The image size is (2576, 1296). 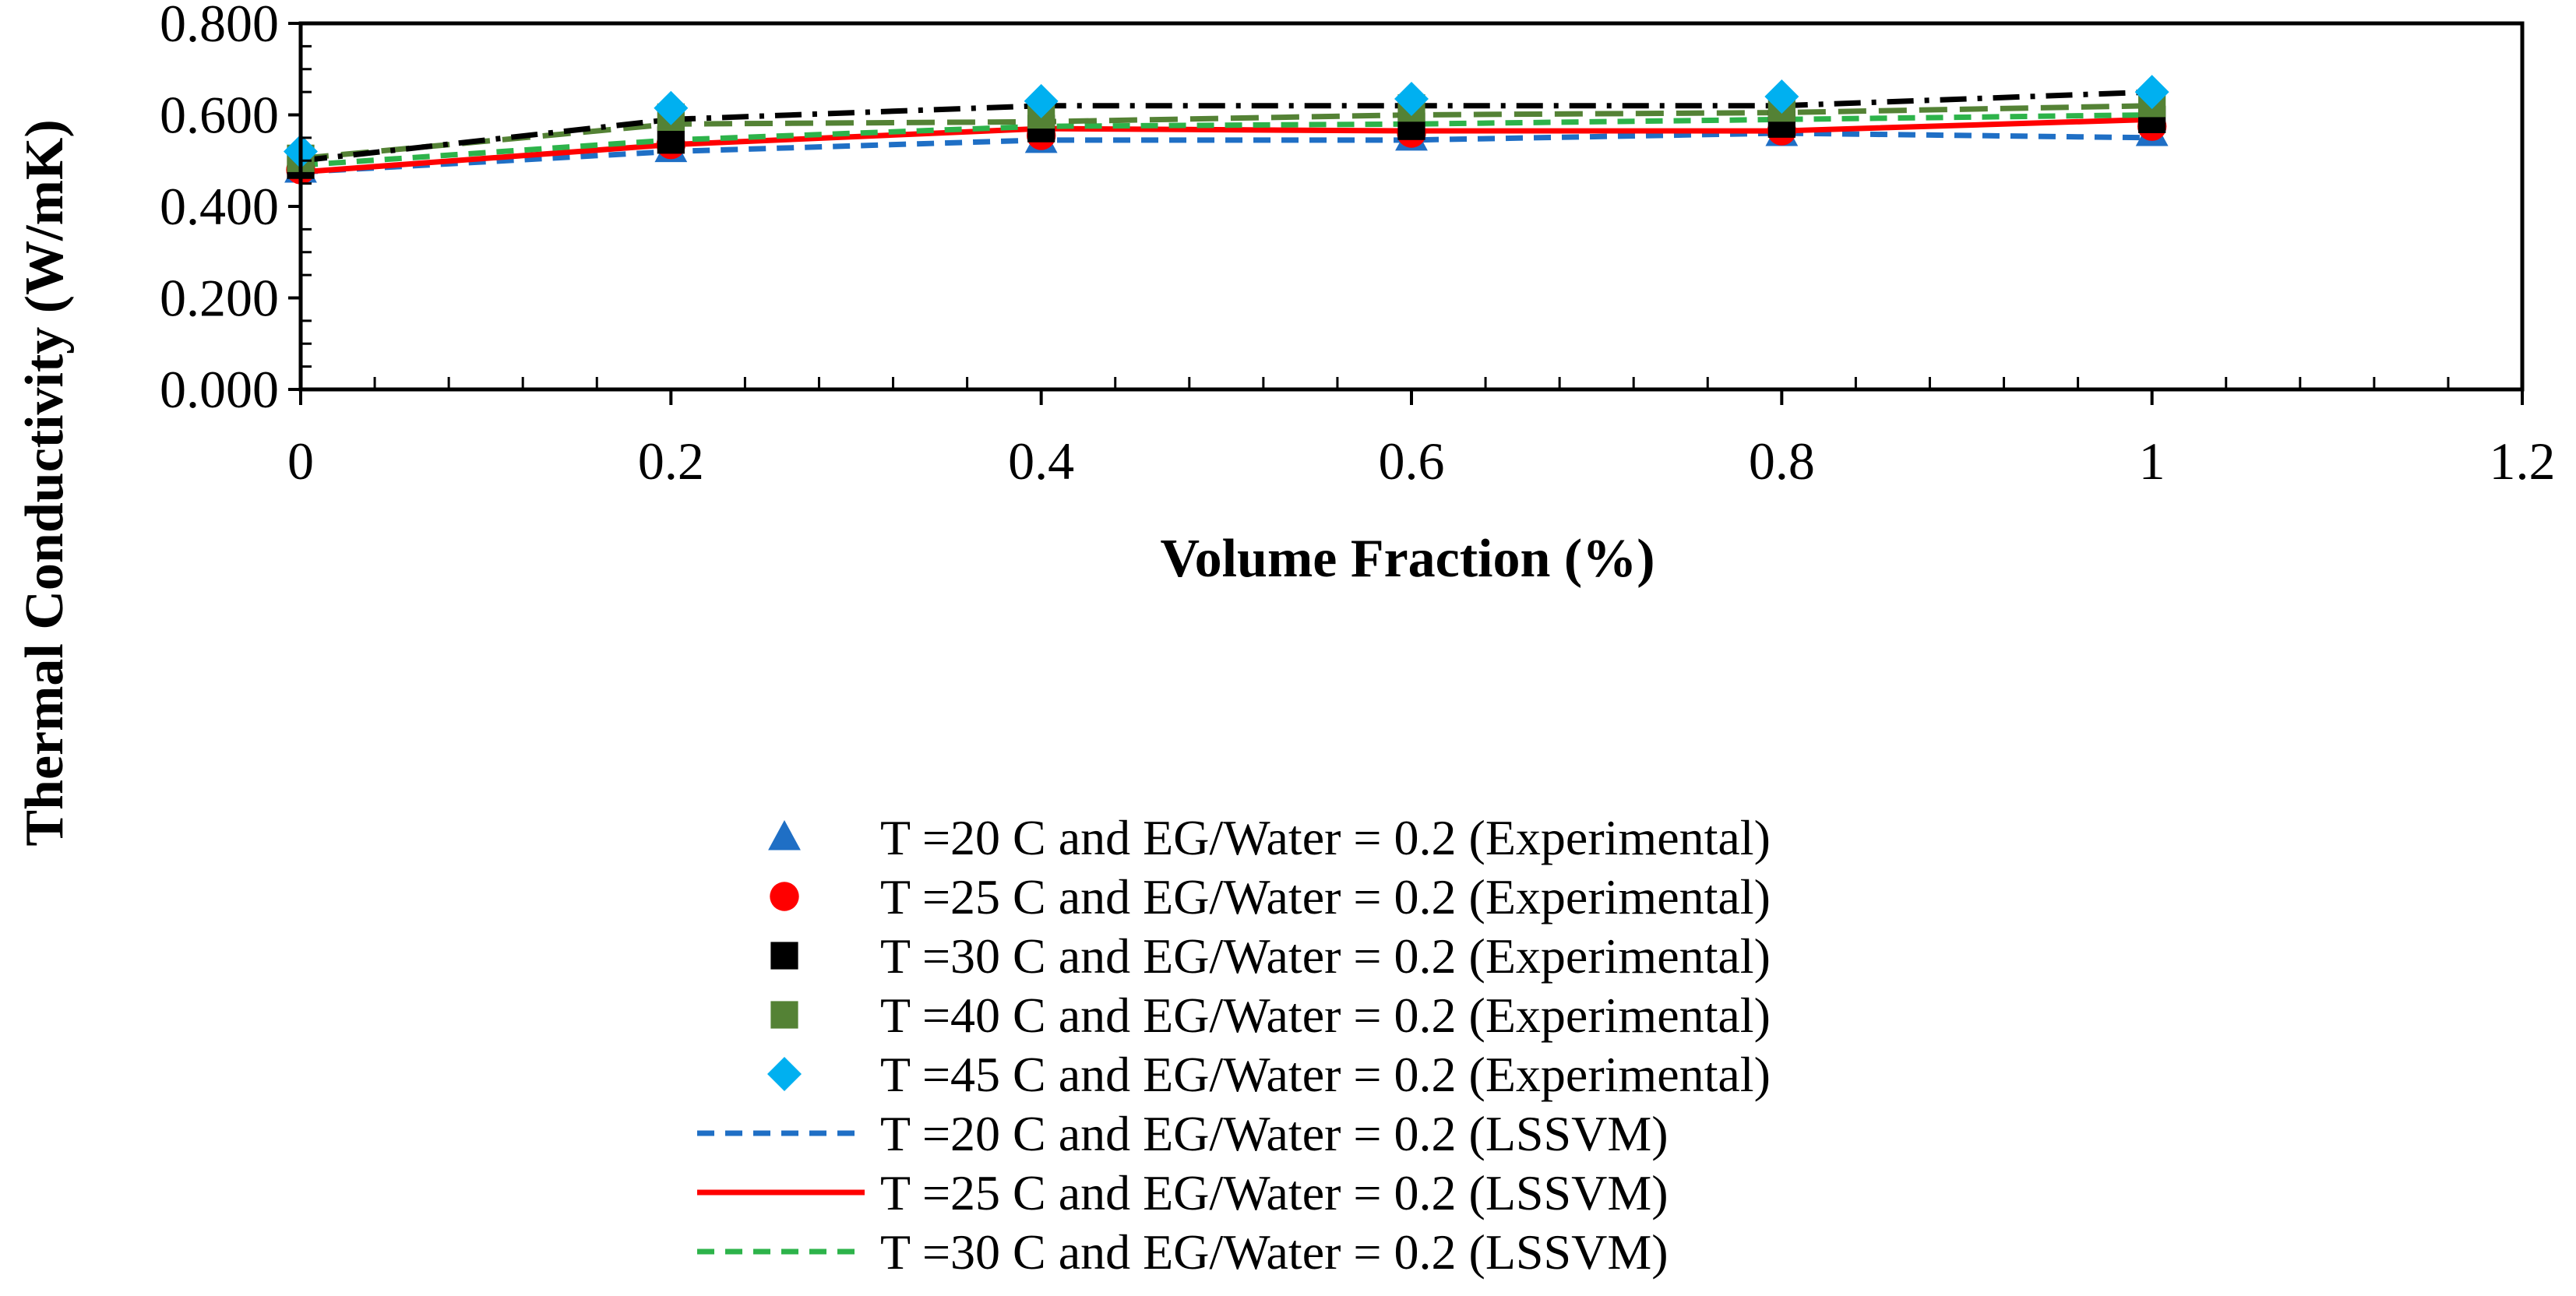 What do you see at coordinates (1782, 461) in the screenshot?
I see `x-tick-label: 0.8` at bounding box center [1782, 461].